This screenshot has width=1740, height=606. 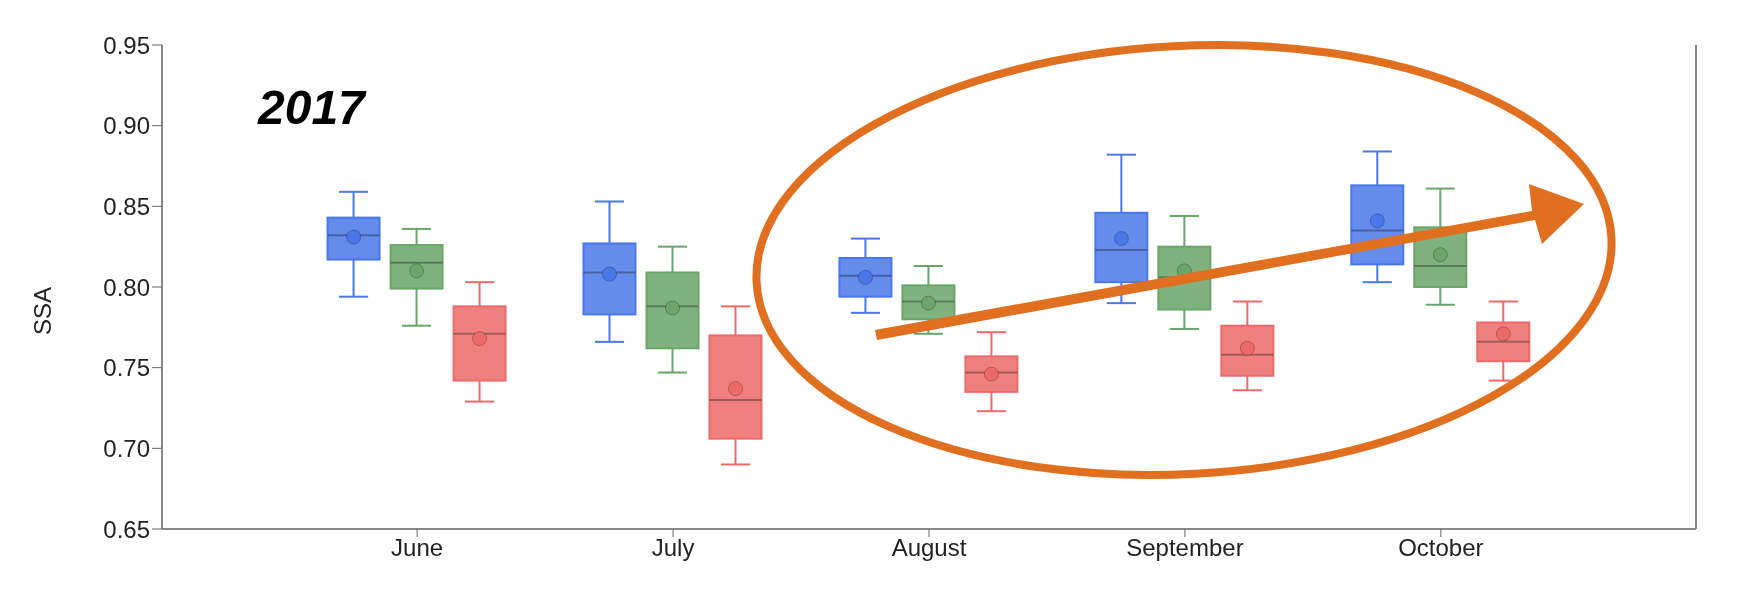 I want to click on x-tick-label: September, so click(x=1185, y=548).